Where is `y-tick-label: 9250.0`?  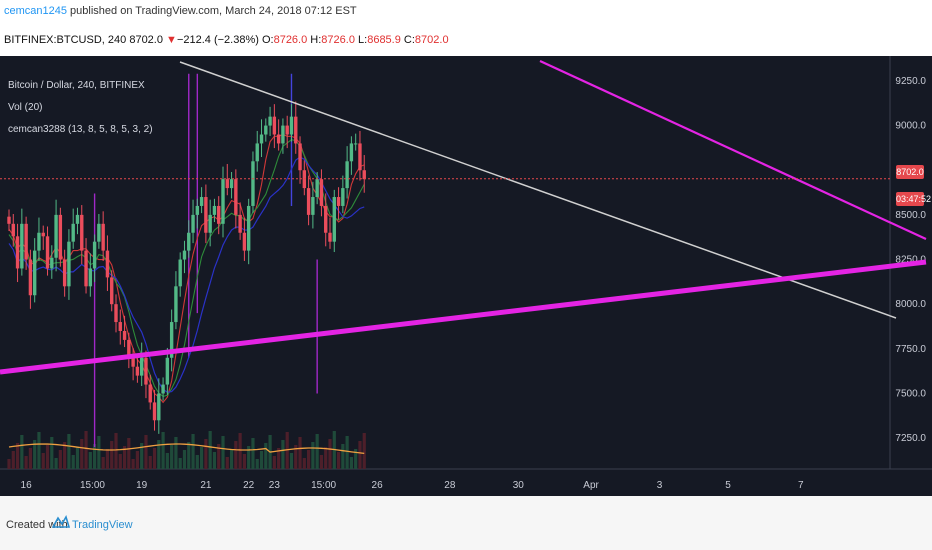
y-tick-label: 9250.0 is located at coordinates (910, 81).